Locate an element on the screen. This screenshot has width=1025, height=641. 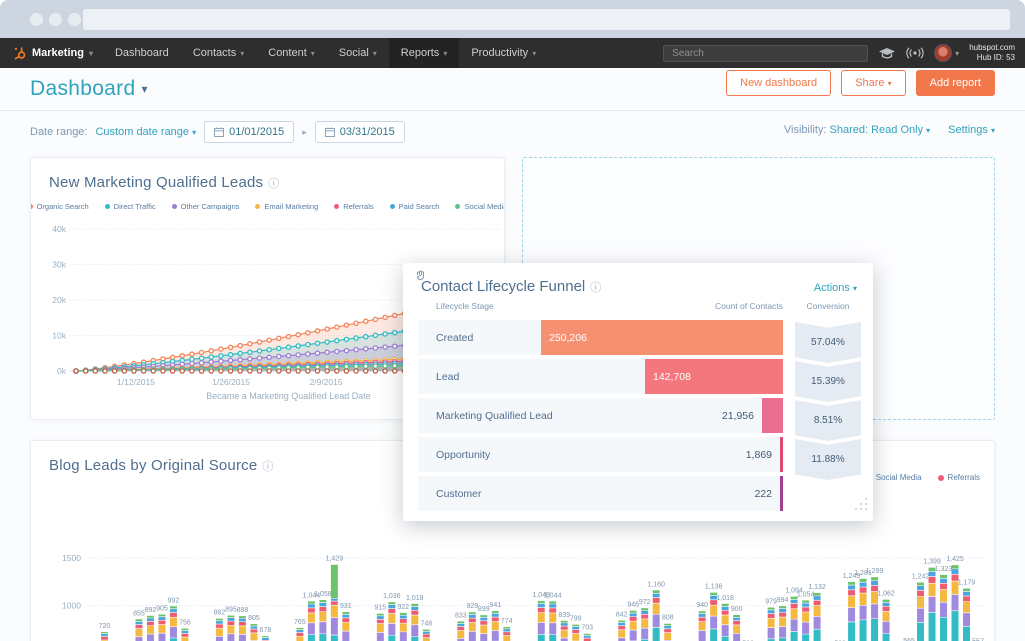
window-zoom-button is located at coordinates (74, 19).